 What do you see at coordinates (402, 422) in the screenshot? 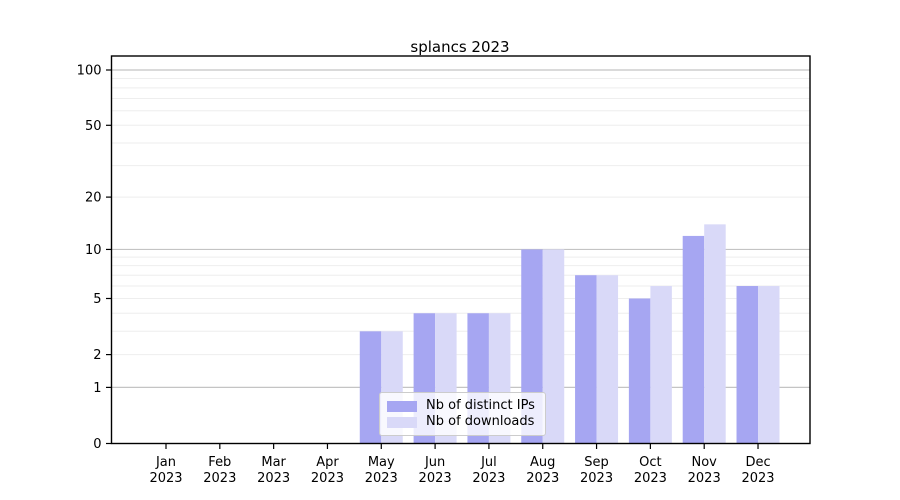
I see `legend-swatch-downloads` at bounding box center [402, 422].